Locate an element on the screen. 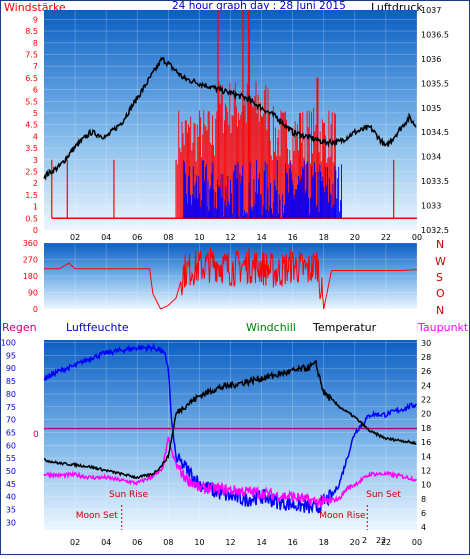 The image size is (470, 559). pressure-y-tick-label: 1036 is located at coordinates (431, 59).